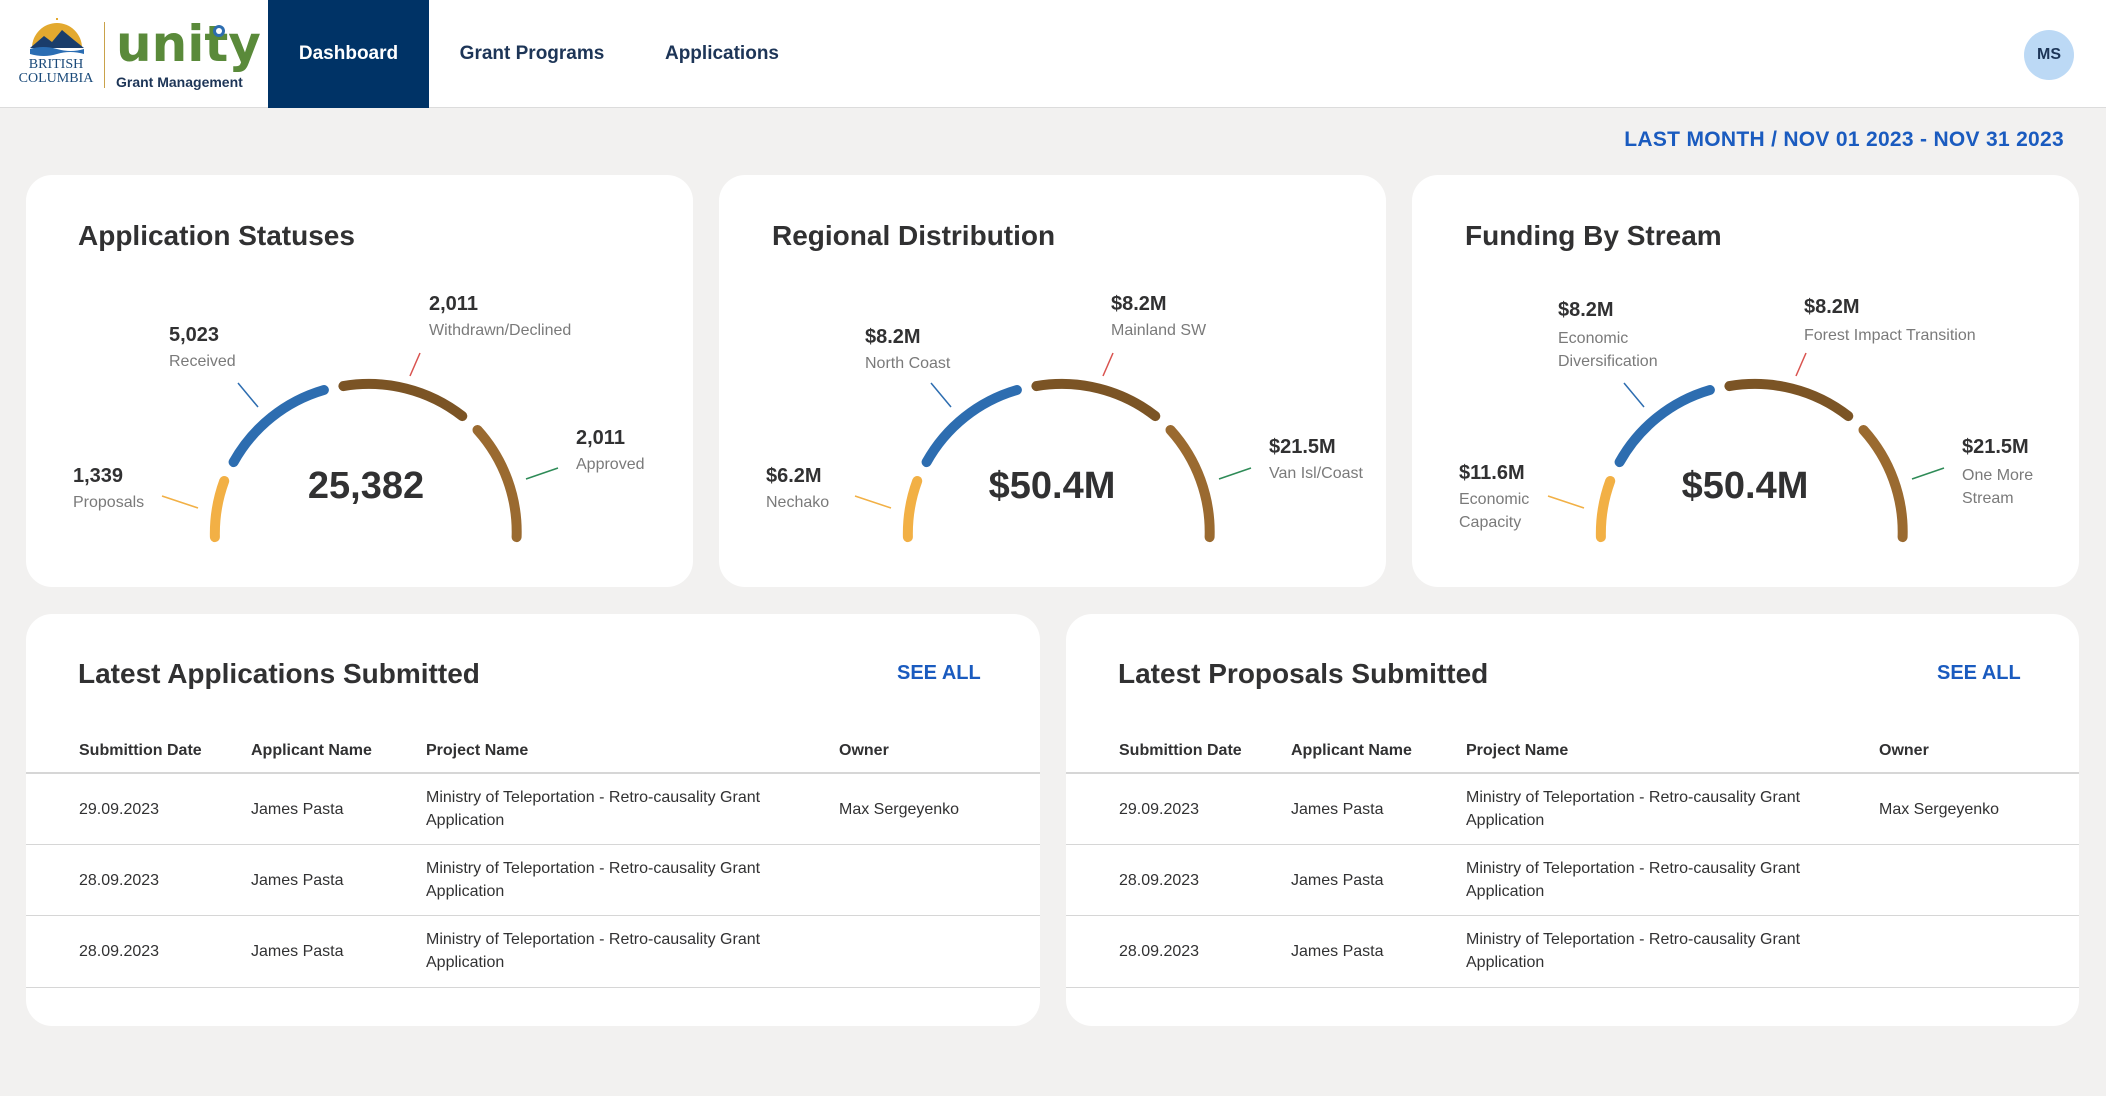  Describe the element at coordinates (1844, 139) in the screenshot. I see `date-range-filter: LAST MONTH / NOV 01 2023 - NOV 31 2023` at that location.